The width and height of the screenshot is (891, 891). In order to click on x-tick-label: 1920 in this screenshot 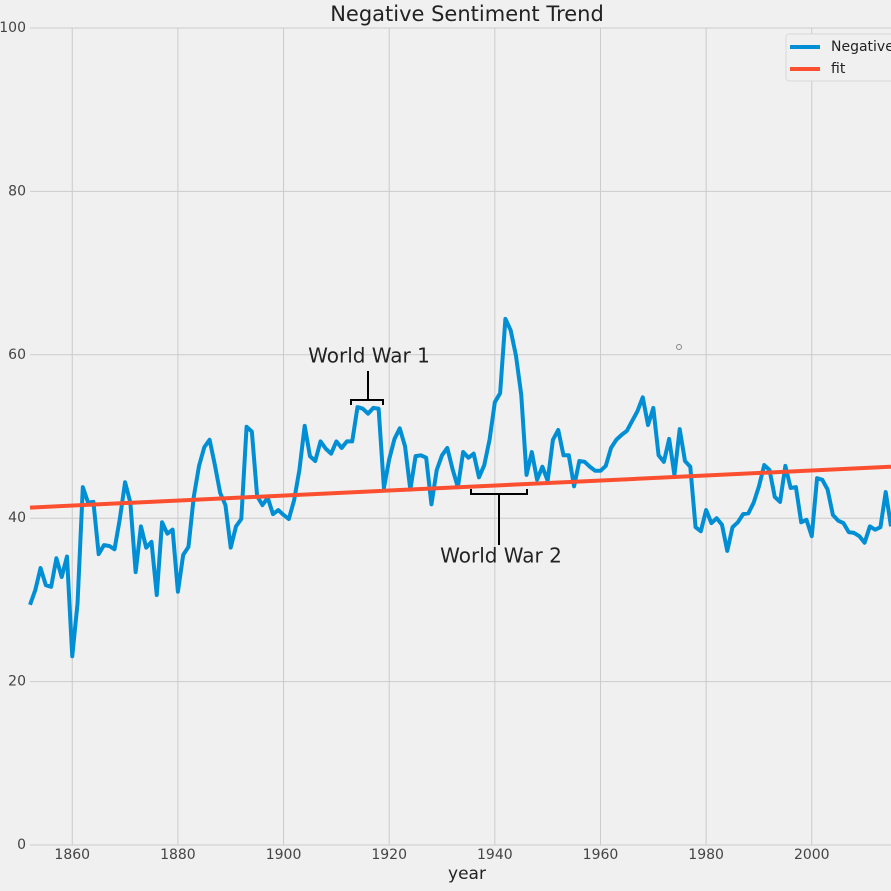, I will do `click(389, 855)`.